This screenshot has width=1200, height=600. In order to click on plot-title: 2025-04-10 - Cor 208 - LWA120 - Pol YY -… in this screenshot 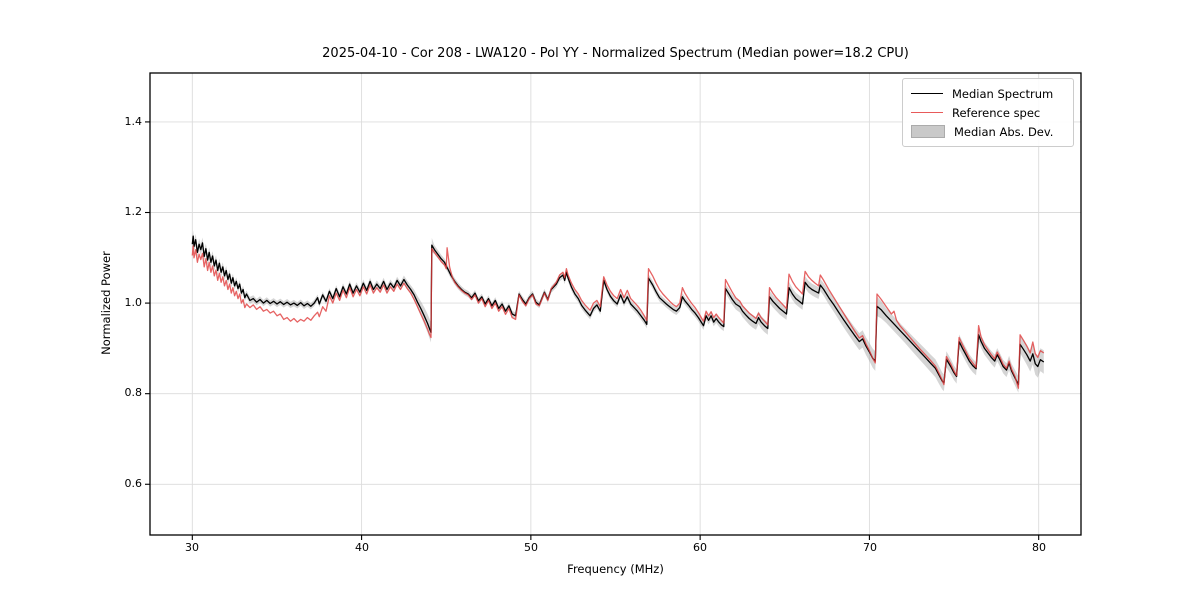, I will do `click(615, 53)`.